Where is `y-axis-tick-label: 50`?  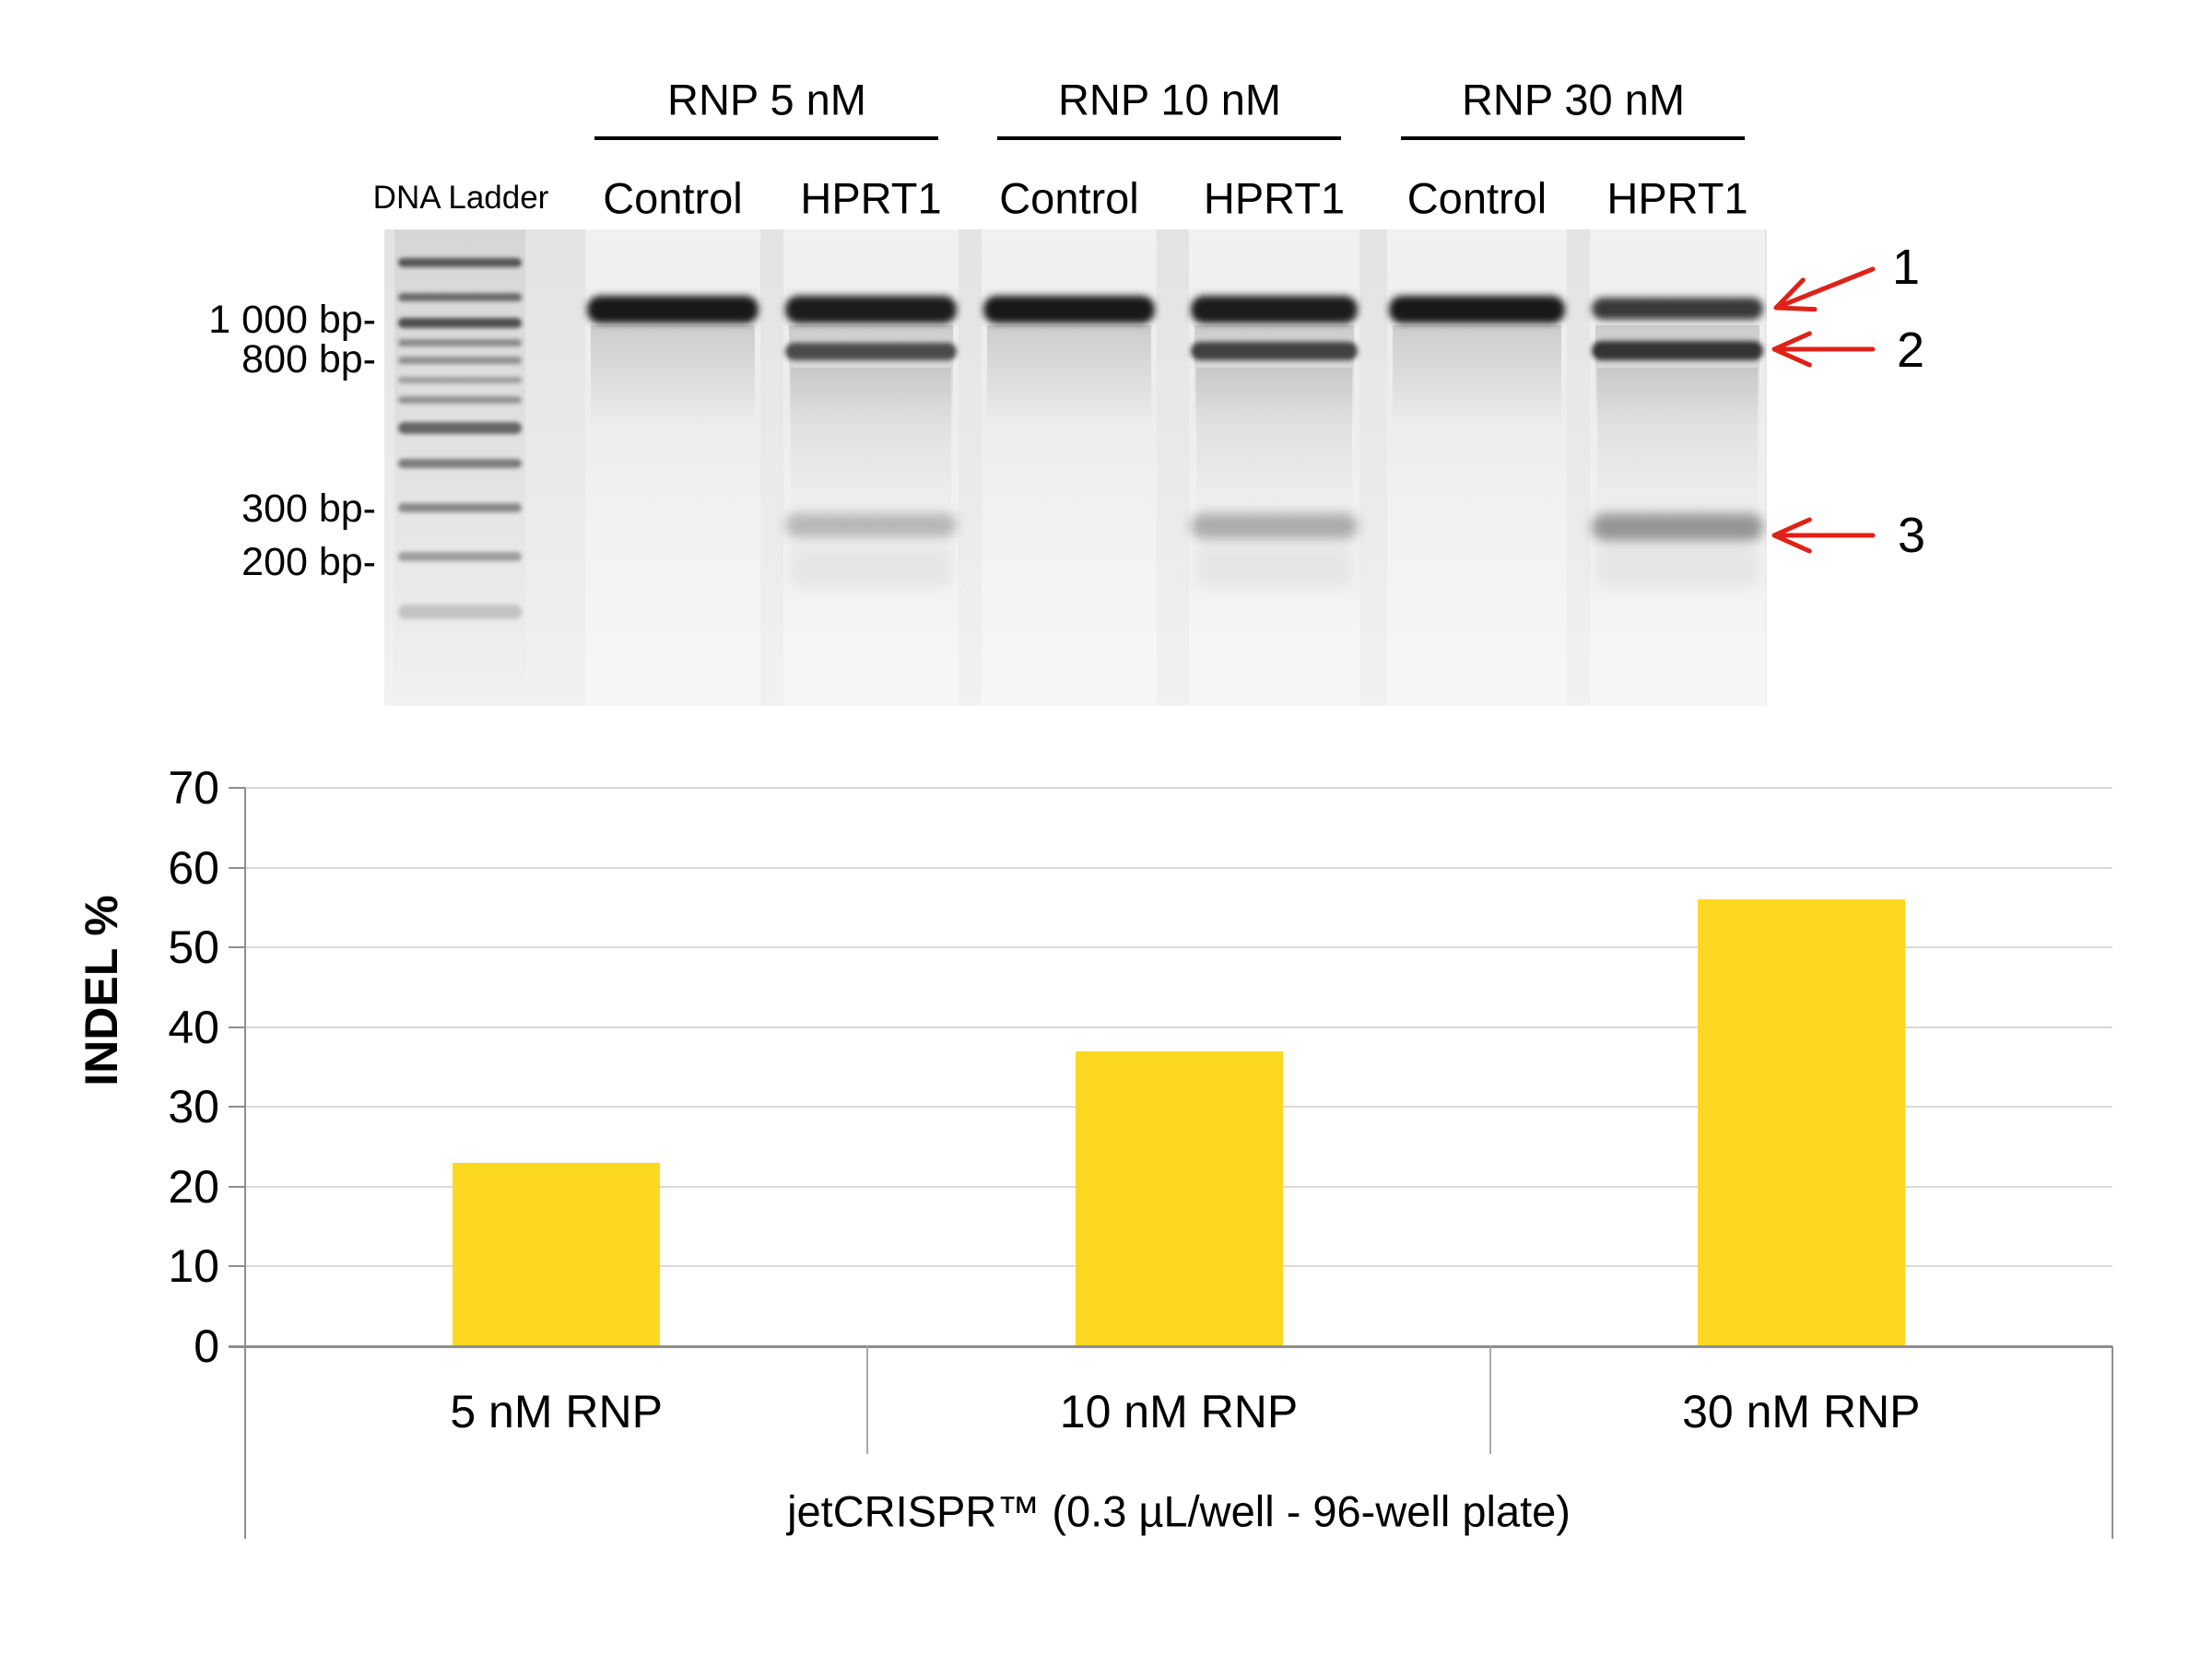 y-axis-tick-label: 50 is located at coordinates (193, 947).